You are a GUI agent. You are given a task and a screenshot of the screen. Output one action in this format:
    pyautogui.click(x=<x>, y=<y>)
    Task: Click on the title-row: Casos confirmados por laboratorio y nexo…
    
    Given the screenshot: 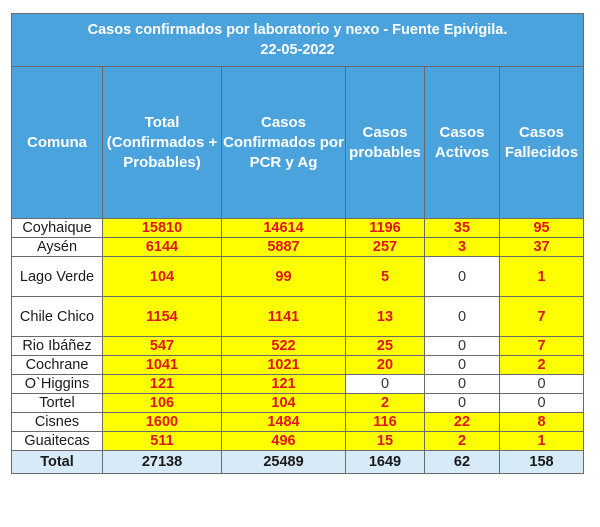 What is the action you would take?
    pyautogui.click(x=297, y=40)
    